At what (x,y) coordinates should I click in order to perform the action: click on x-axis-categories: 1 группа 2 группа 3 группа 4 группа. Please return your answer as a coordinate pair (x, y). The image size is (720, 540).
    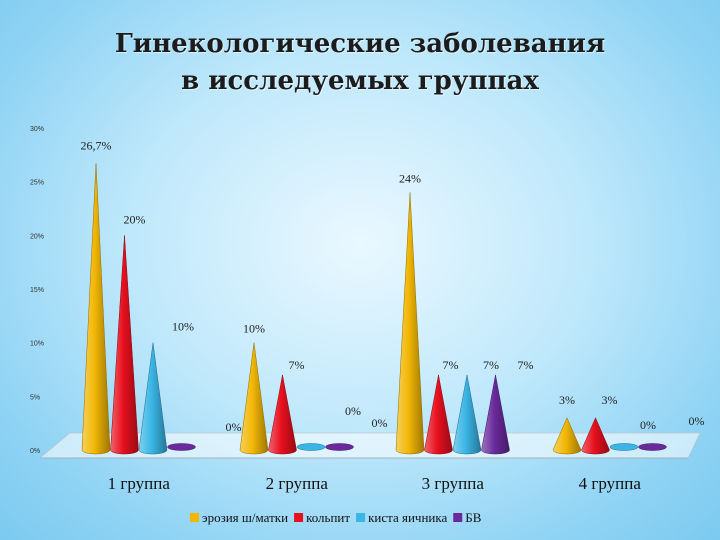
    Looking at the image, I should click on (375, 483).